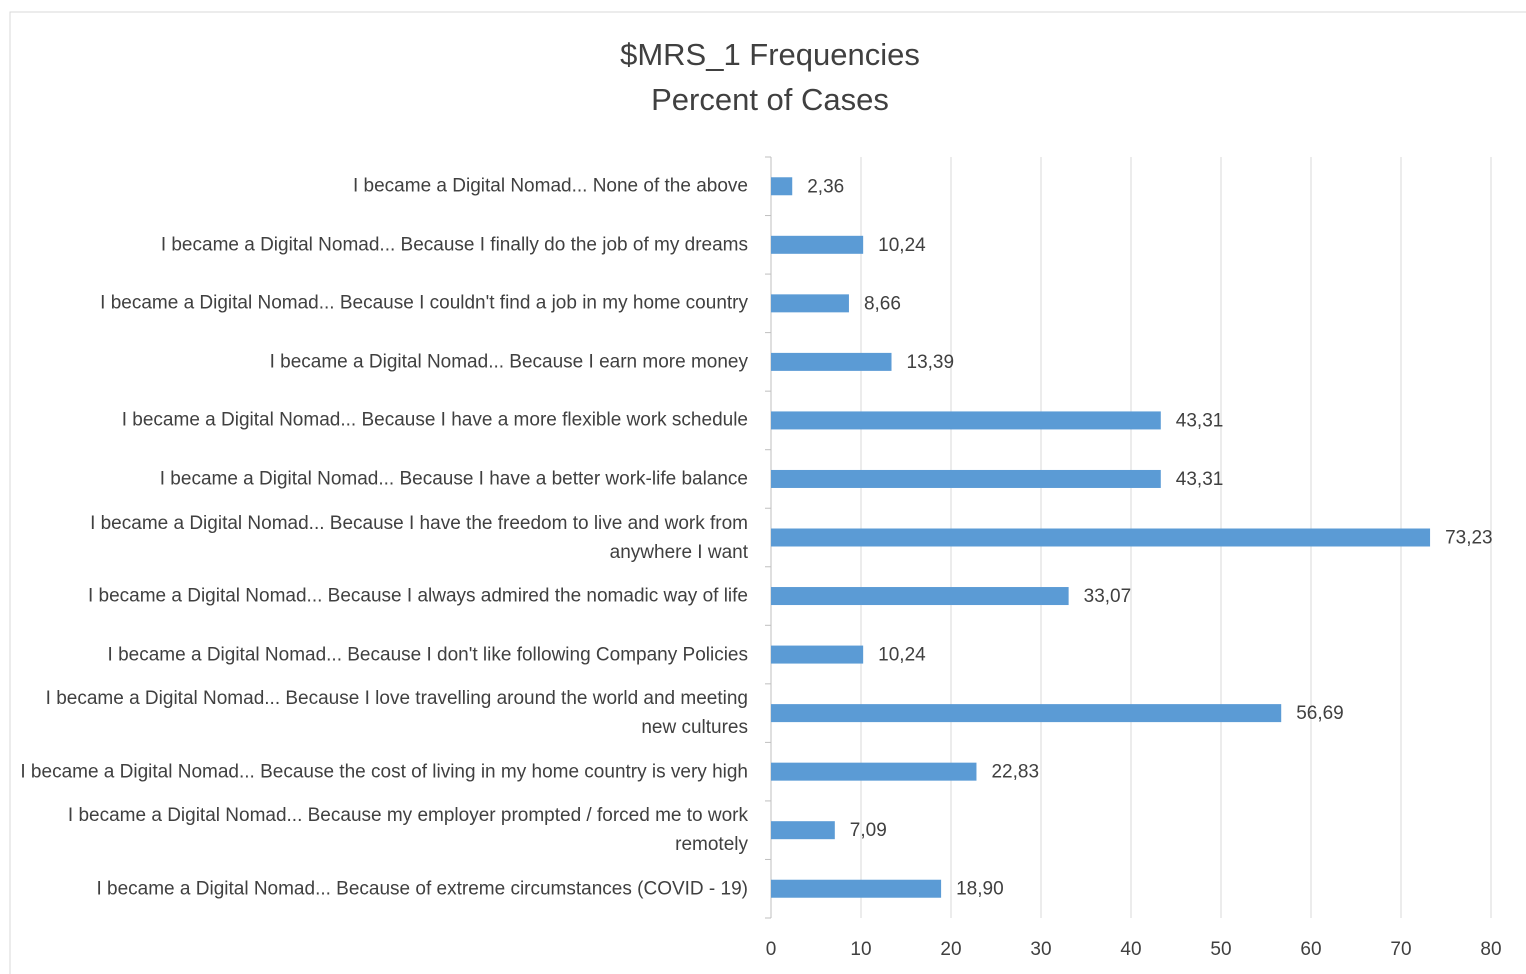 The height and width of the screenshot is (974, 1526). I want to click on data-label: 18,90, so click(980, 889).